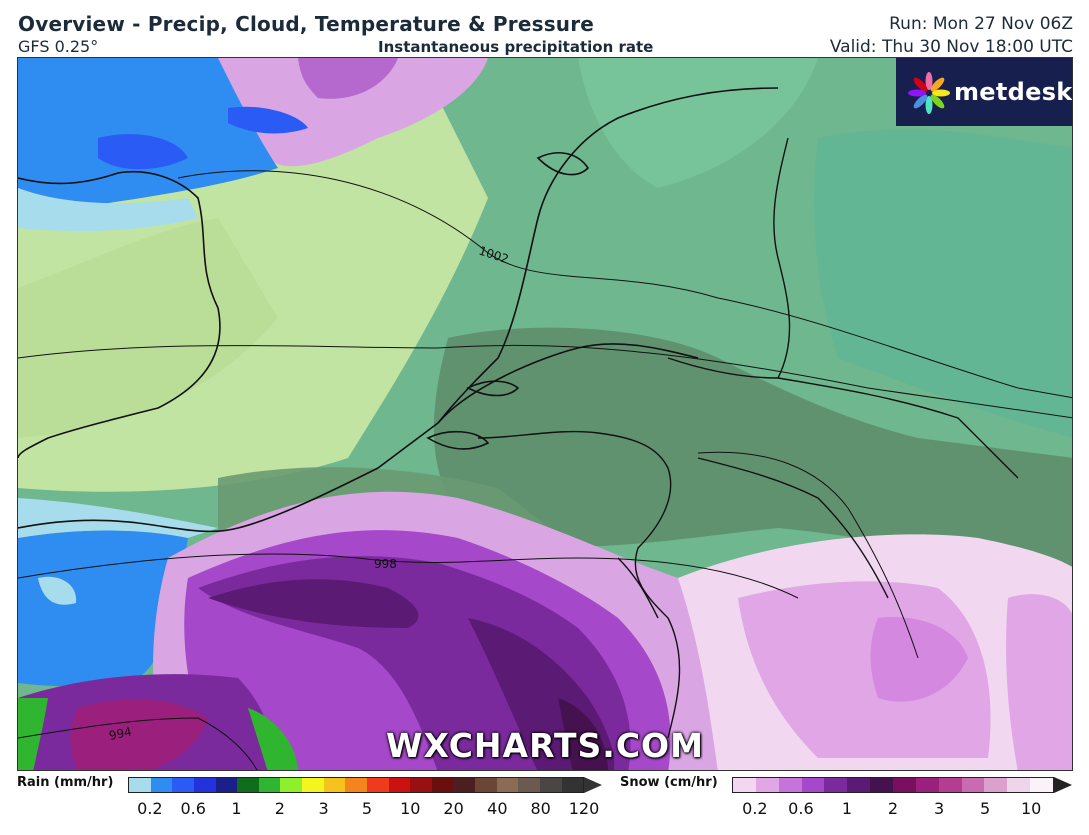 The image size is (1089, 835). I want to click on rain-colorbar-arrow, so click(593, 785).